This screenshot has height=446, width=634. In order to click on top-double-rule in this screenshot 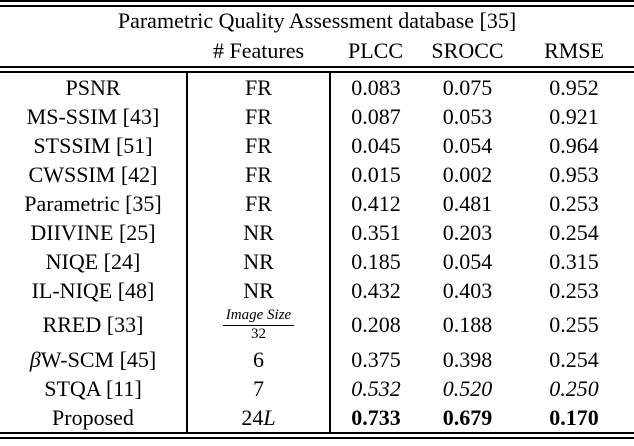, I will do `click(317, 3)`.